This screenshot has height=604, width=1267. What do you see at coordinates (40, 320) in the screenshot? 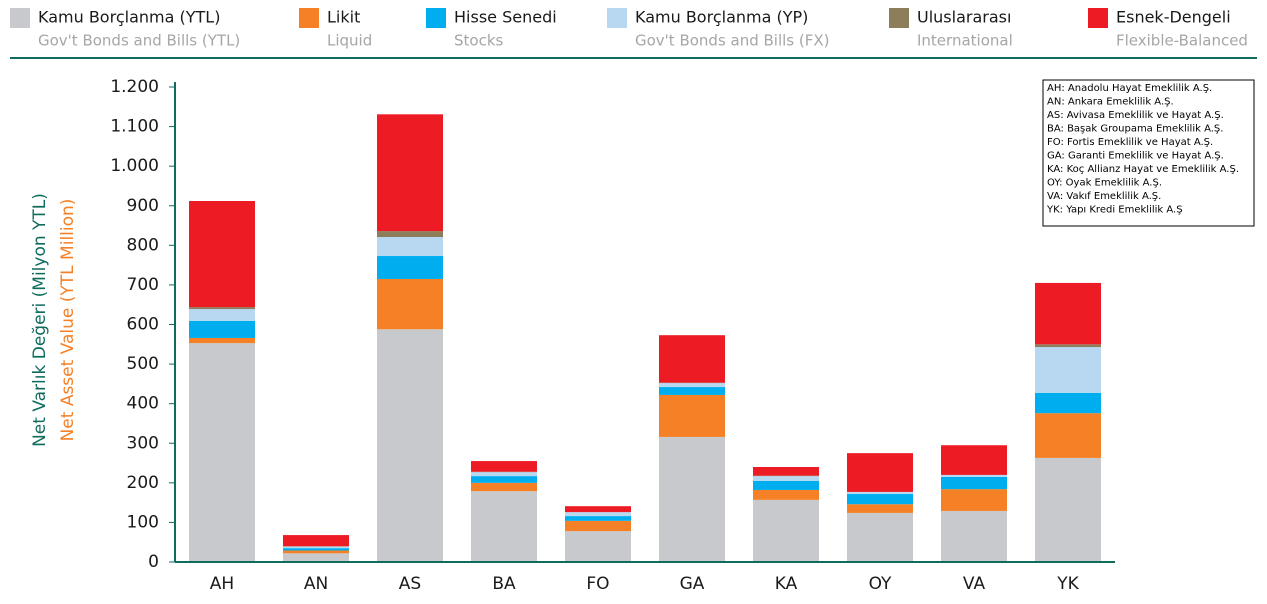
I see `y-axis-label: Net Varlık Değeri (Milyon YTL)` at bounding box center [40, 320].